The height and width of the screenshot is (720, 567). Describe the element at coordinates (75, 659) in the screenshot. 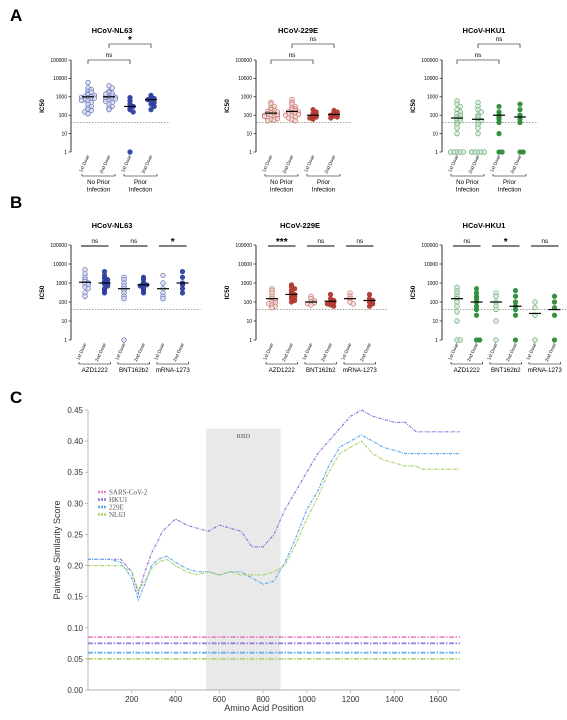

I see `c-y-tick-label: 0.05` at that location.